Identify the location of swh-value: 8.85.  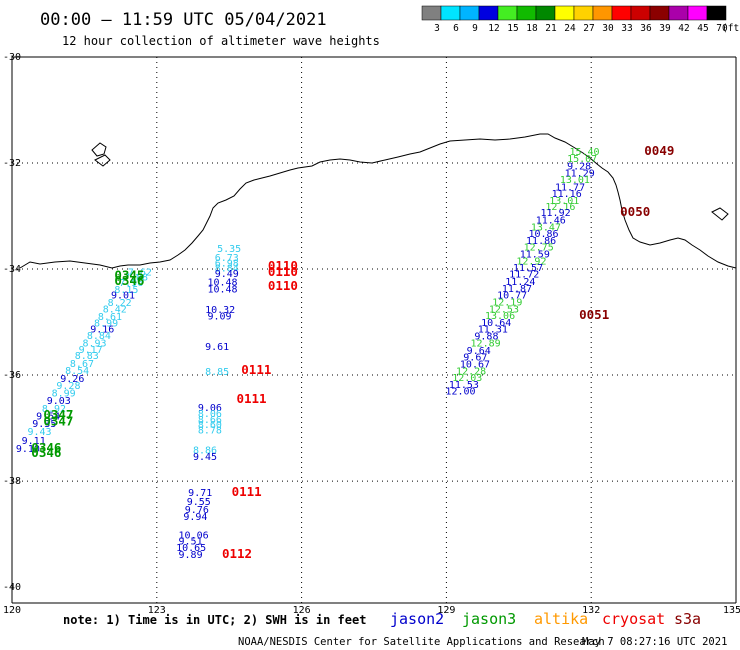
(217, 372).